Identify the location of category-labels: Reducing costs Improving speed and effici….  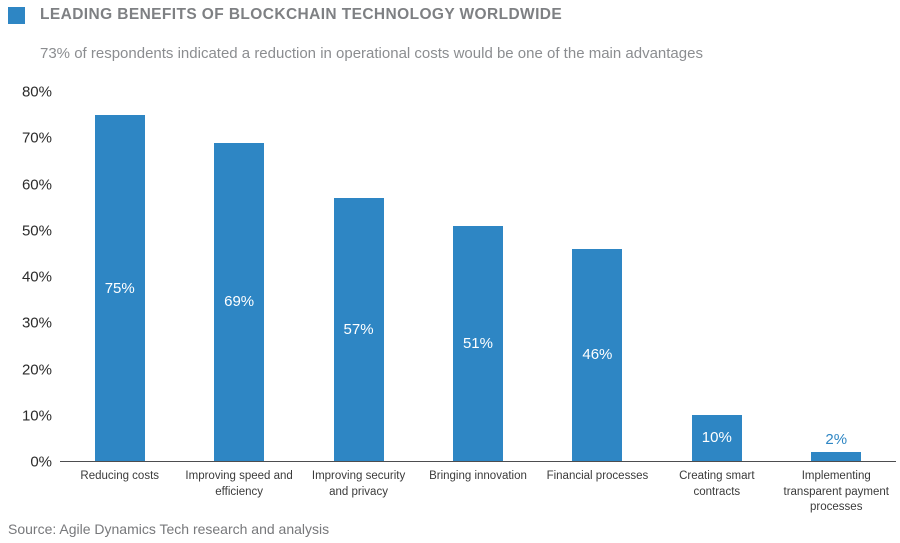
(478, 492).